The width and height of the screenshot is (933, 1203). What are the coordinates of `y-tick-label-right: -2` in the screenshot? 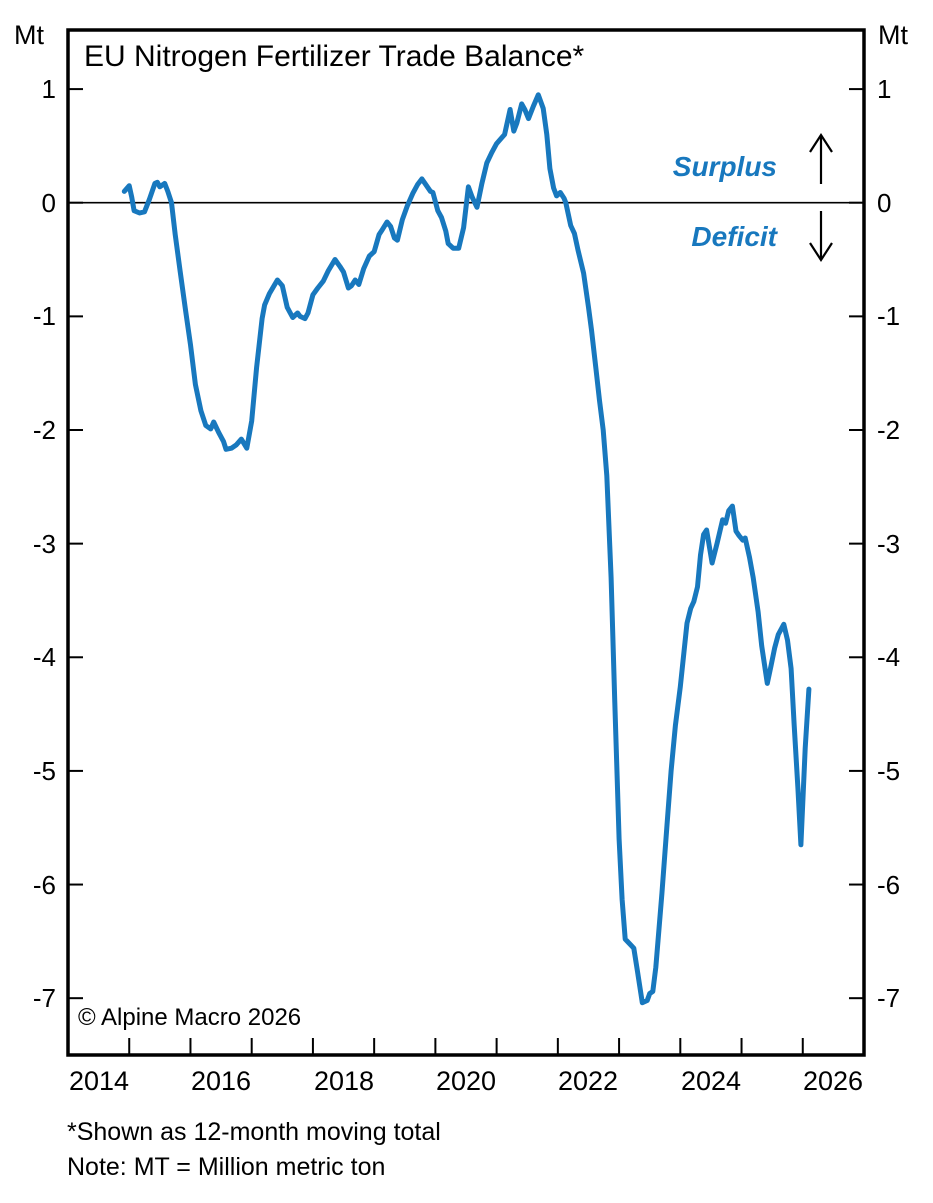 It's located at (889, 430).